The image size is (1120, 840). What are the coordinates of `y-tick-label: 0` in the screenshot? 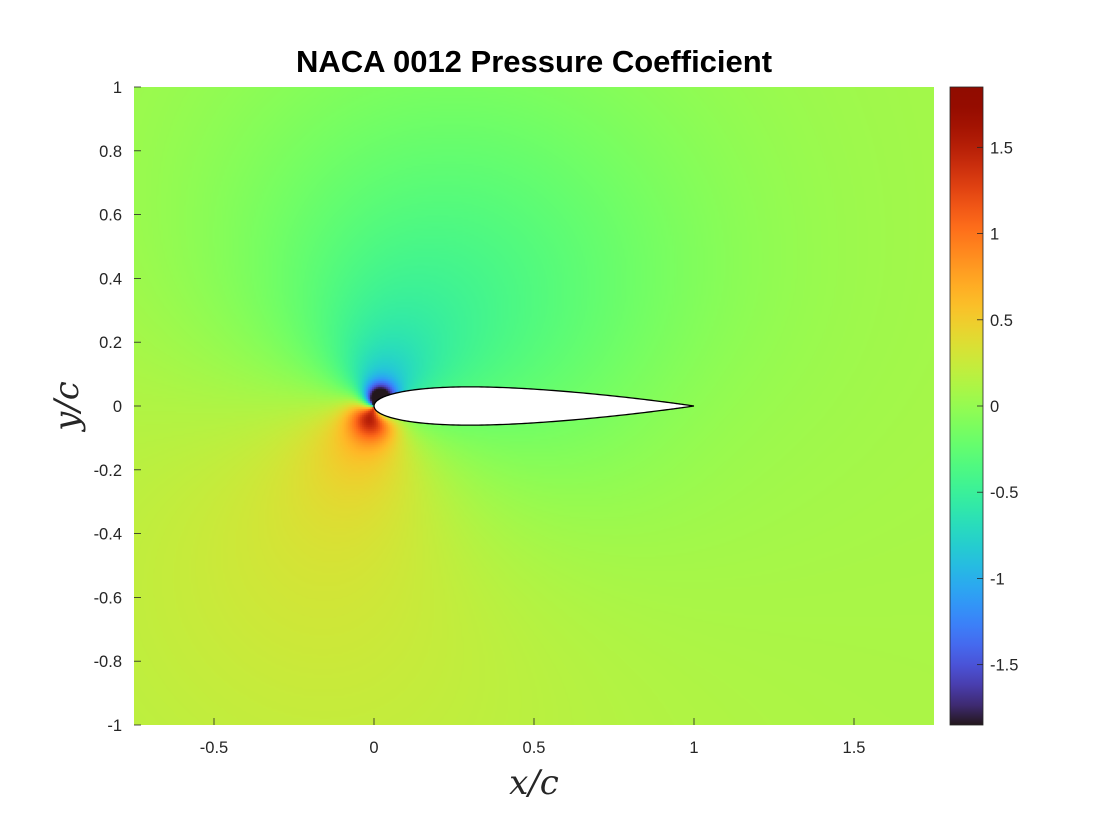 It's located at (117, 407).